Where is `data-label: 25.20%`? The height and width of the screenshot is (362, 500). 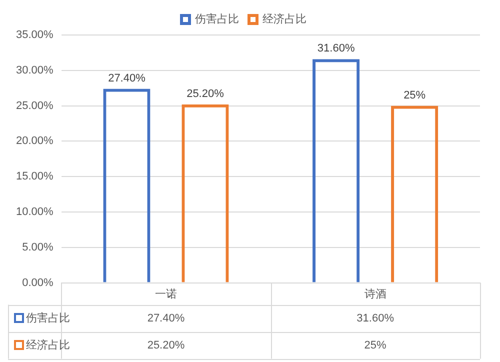 data-label: 25.20% is located at coordinates (166, 345).